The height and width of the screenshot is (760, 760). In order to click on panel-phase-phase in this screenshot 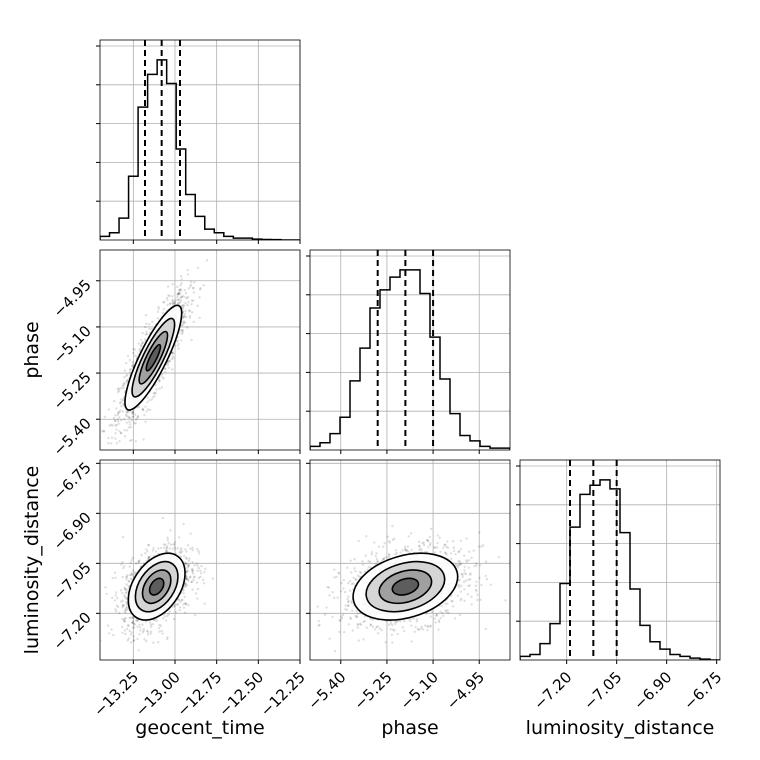, I will do `click(408, 351)`.